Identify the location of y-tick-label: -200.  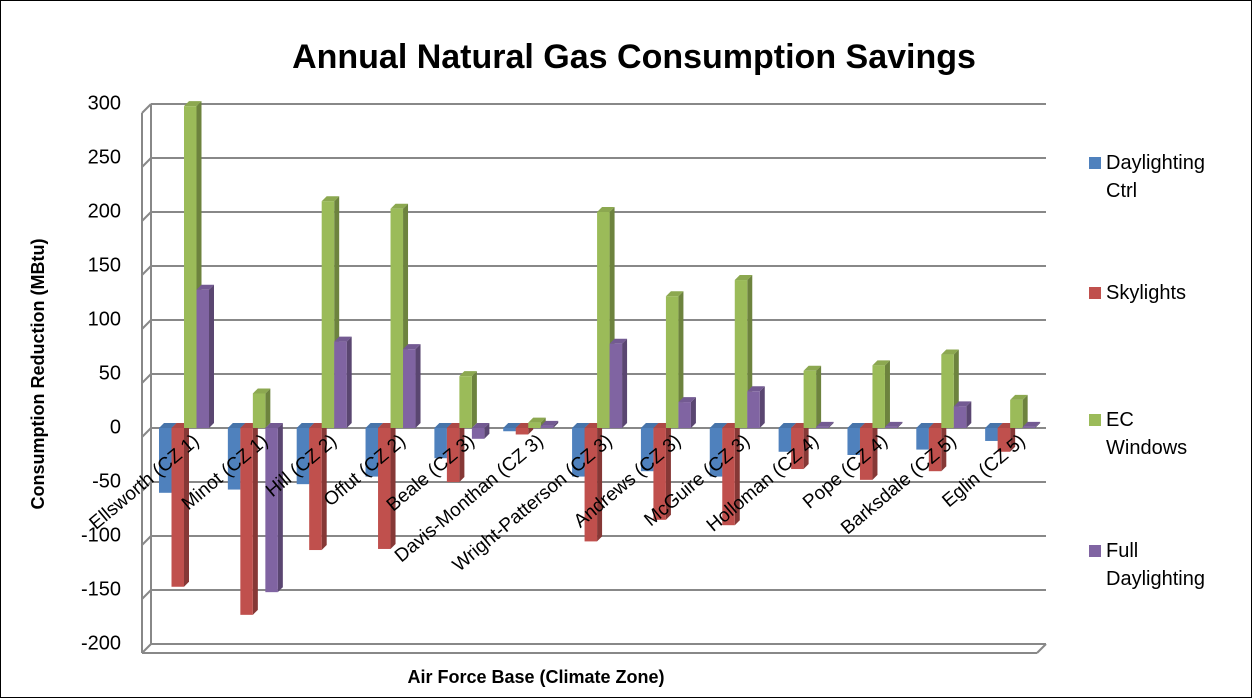
(101, 643).